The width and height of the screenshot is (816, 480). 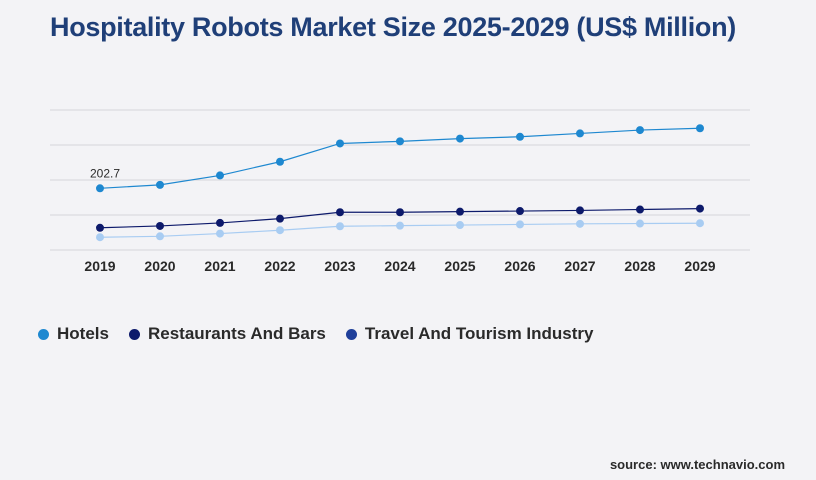 What do you see at coordinates (699, 266) in the screenshot?
I see `x-tick-label: 2029` at bounding box center [699, 266].